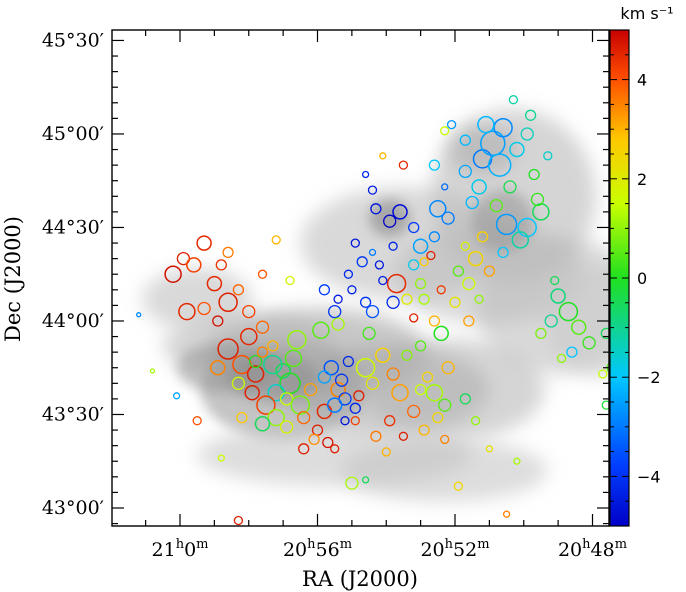 This screenshot has width=686, height=592. Describe the element at coordinates (649, 476) in the screenshot. I see `colorbar-tick-label: −4` at that location.